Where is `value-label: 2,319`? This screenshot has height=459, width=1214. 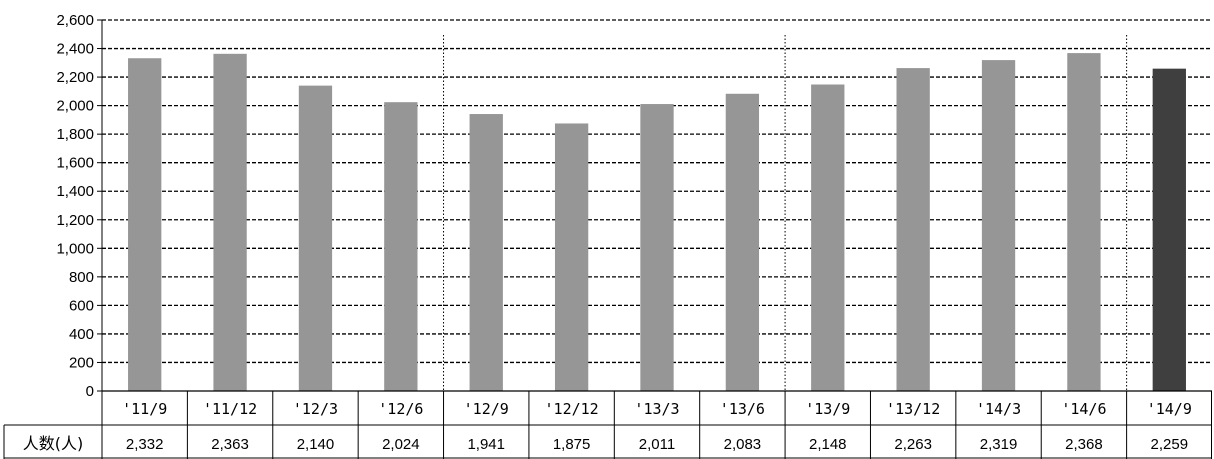
value-label: 2,319 is located at coordinates (999, 444).